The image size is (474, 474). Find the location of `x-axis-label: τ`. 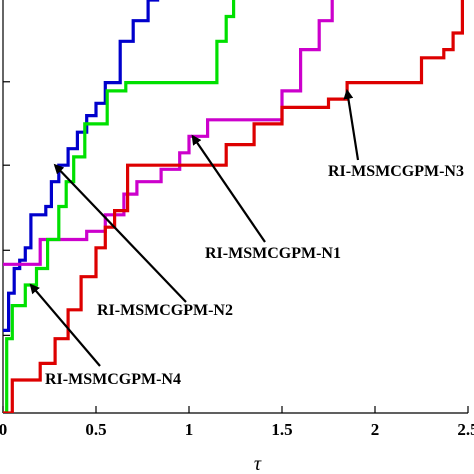

x-axis-label: τ is located at coordinates (258, 463).